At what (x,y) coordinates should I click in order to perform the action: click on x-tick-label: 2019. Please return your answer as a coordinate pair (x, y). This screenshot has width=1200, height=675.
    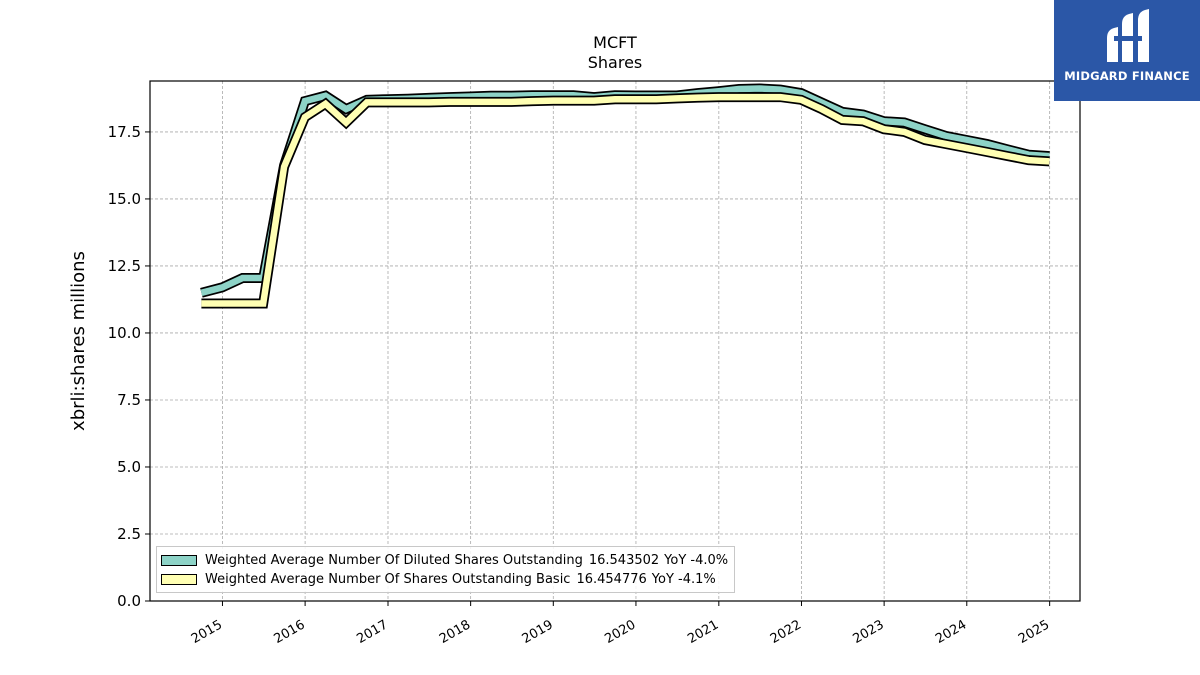
    Looking at the image, I should click on (538, 632).